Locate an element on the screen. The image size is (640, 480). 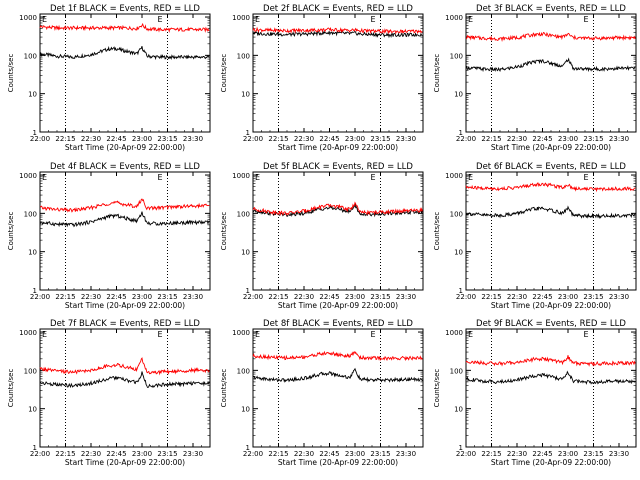
panel-title: Det 8f BLACK = Events, RED = LLD is located at coordinates (338, 324).